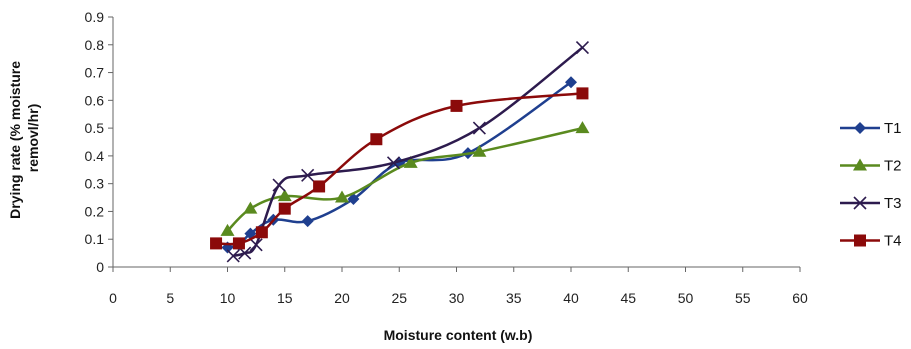  What do you see at coordinates (743, 298) in the screenshot?
I see `x-tick-label: 55` at bounding box center [743, 298].